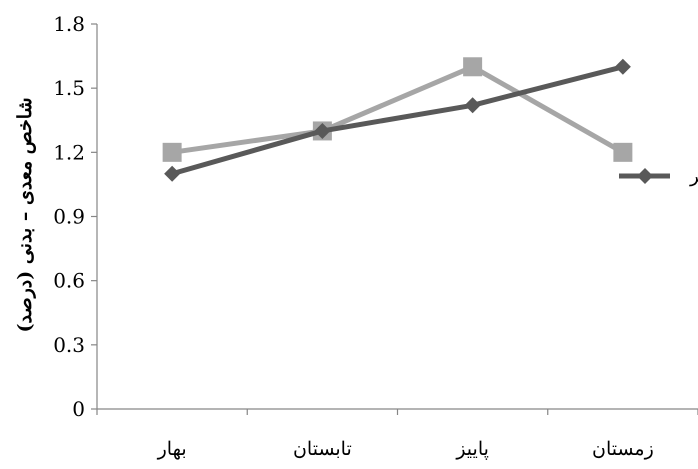 The width and height of the screenshot is (698, 469). Describe the element at coordinates (69, 24) in the screenshot. I see `y-tick-label: 1.8` at that location.